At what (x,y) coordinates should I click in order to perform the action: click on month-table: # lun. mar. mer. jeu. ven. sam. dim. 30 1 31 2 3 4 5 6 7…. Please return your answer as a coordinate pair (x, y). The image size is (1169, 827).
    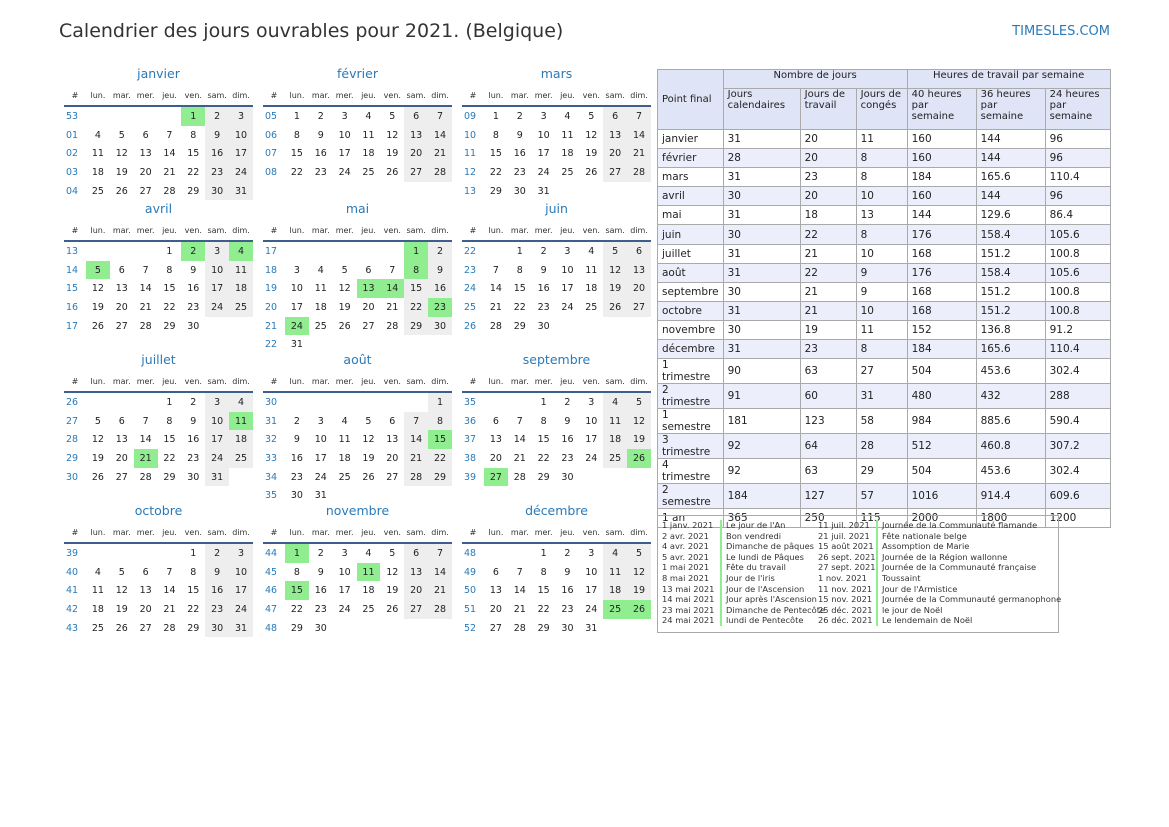
    Looking at the image, I should click on (357, 438).